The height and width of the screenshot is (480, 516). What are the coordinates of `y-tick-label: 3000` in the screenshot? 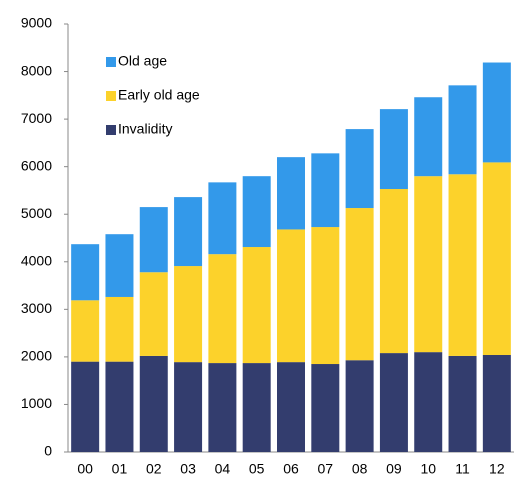 It's located at (36, 308).